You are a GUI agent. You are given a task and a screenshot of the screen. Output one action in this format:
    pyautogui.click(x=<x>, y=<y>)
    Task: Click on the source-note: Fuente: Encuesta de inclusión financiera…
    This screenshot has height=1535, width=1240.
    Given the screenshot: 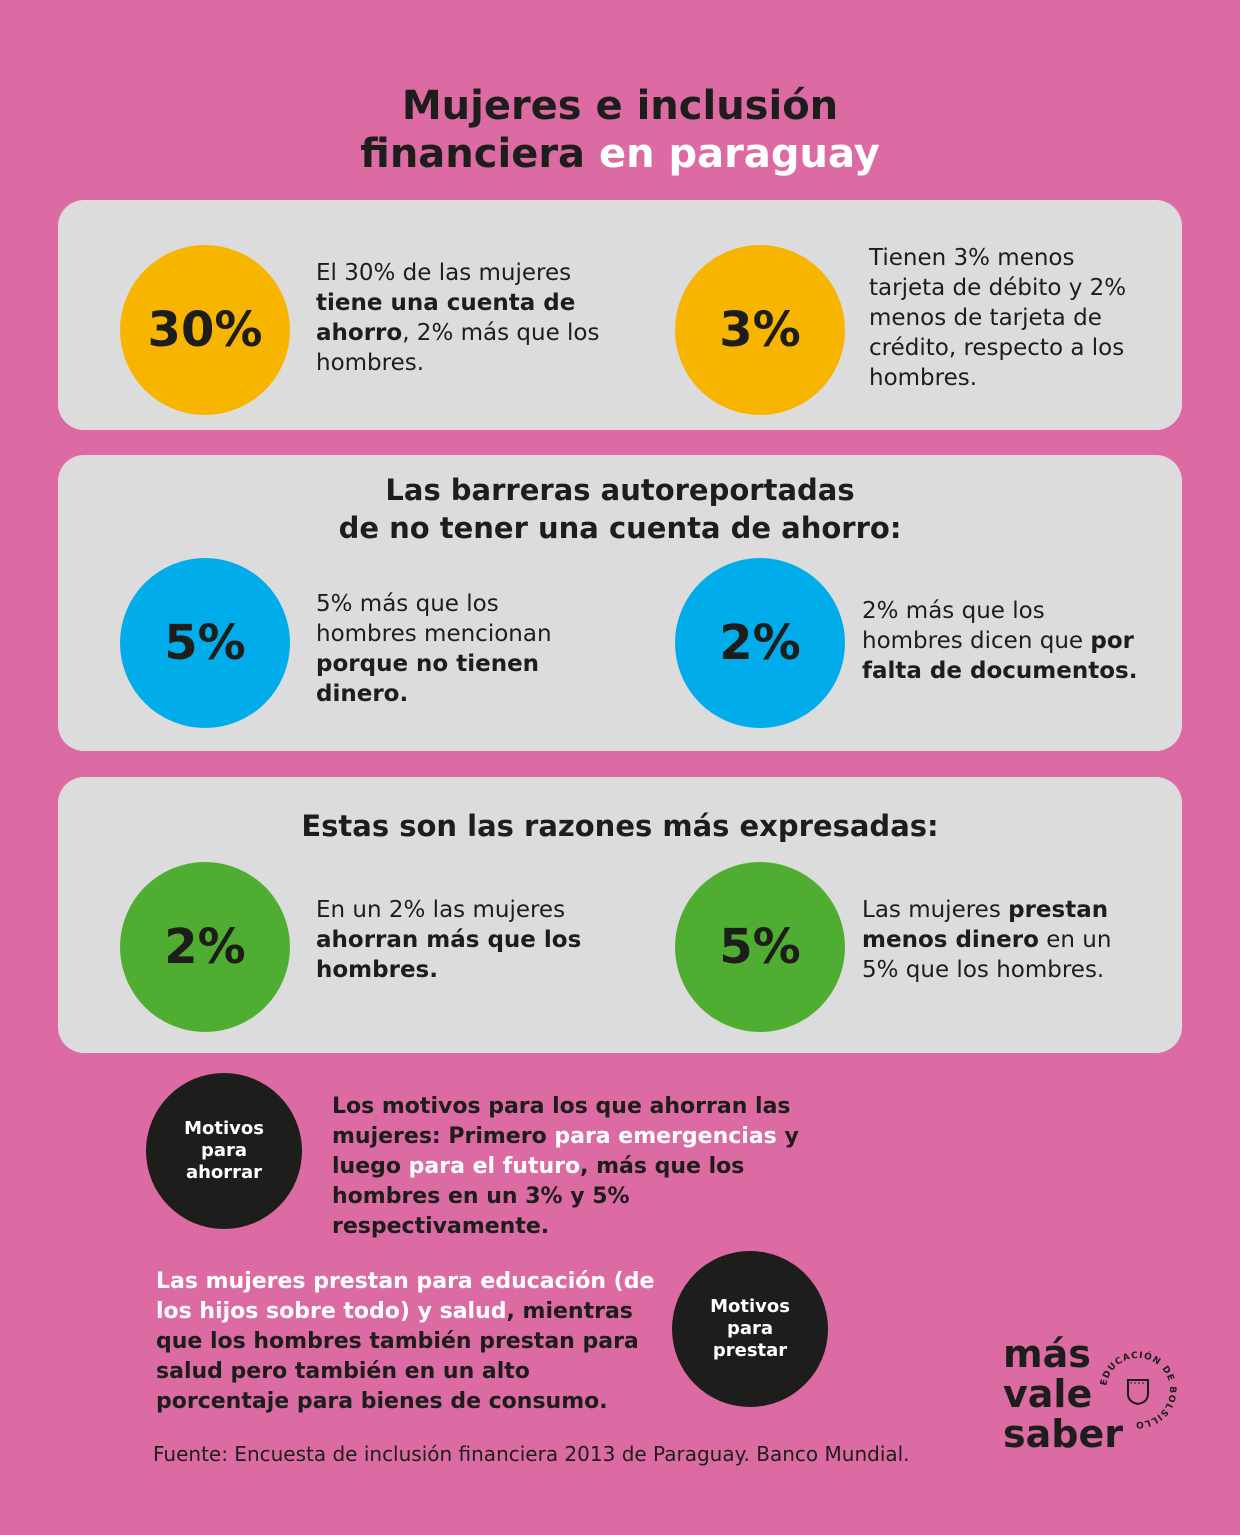 What is the action you would take?
    pyautogui.click(x=531, y=1454)
    